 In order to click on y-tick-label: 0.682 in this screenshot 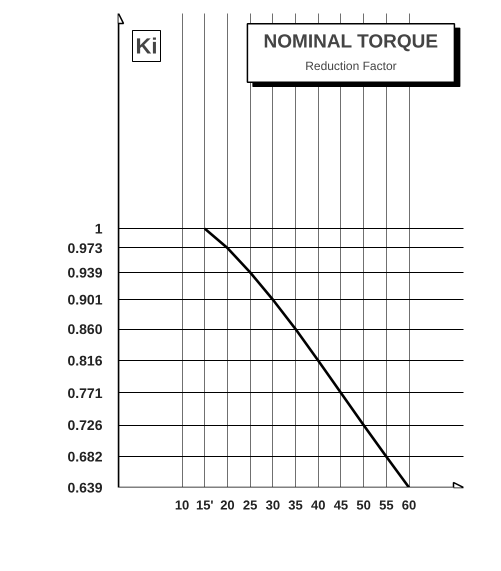, I will do `click(85, 456)`.